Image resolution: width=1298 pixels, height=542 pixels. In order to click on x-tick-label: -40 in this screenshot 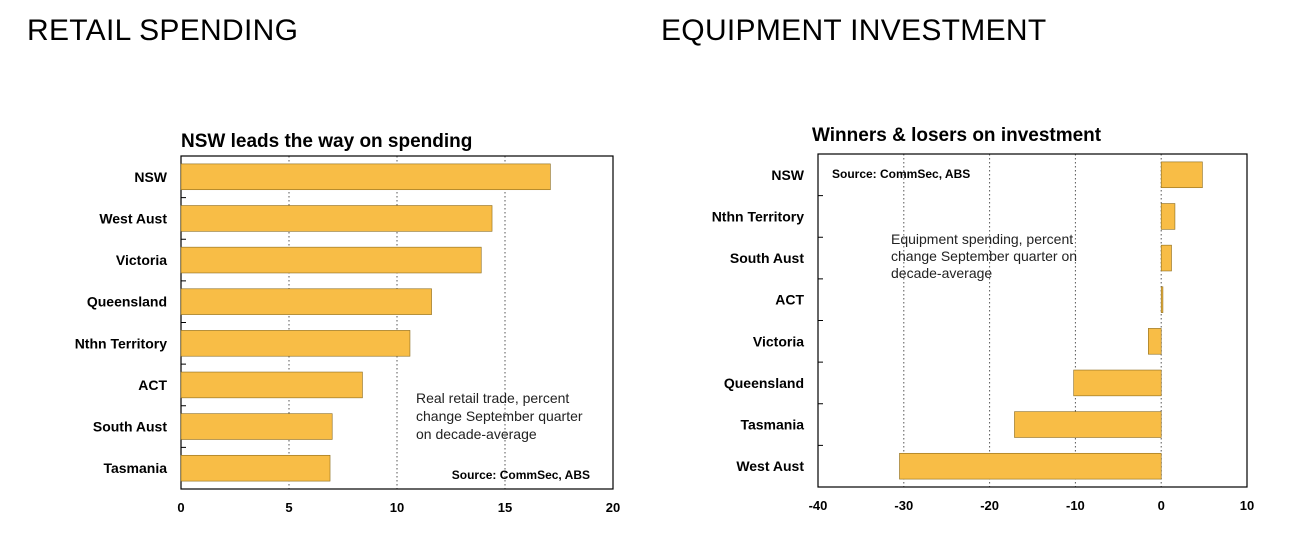, I will do `click(818, 505)`.